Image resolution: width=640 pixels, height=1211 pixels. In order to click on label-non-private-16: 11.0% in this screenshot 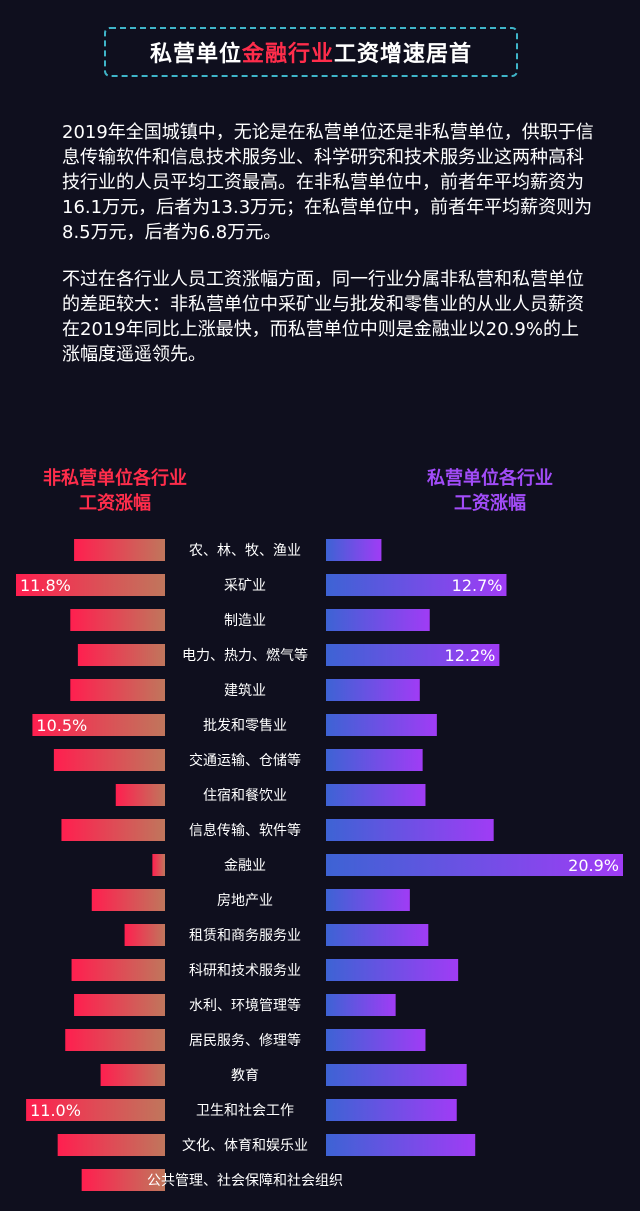, I will do `click(55, 1110)`.